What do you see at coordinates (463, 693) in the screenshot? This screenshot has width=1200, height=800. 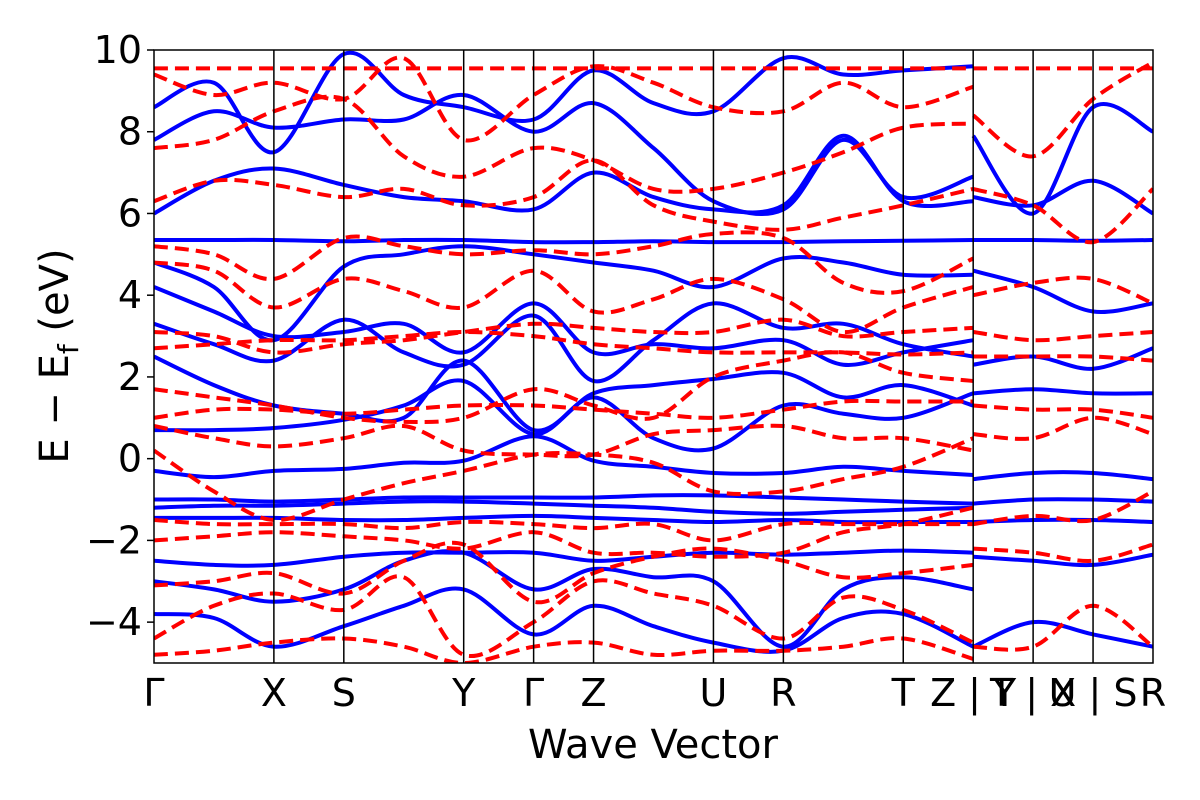 I see `x-tick-label-4: Y` at bounding box center [463, 693].